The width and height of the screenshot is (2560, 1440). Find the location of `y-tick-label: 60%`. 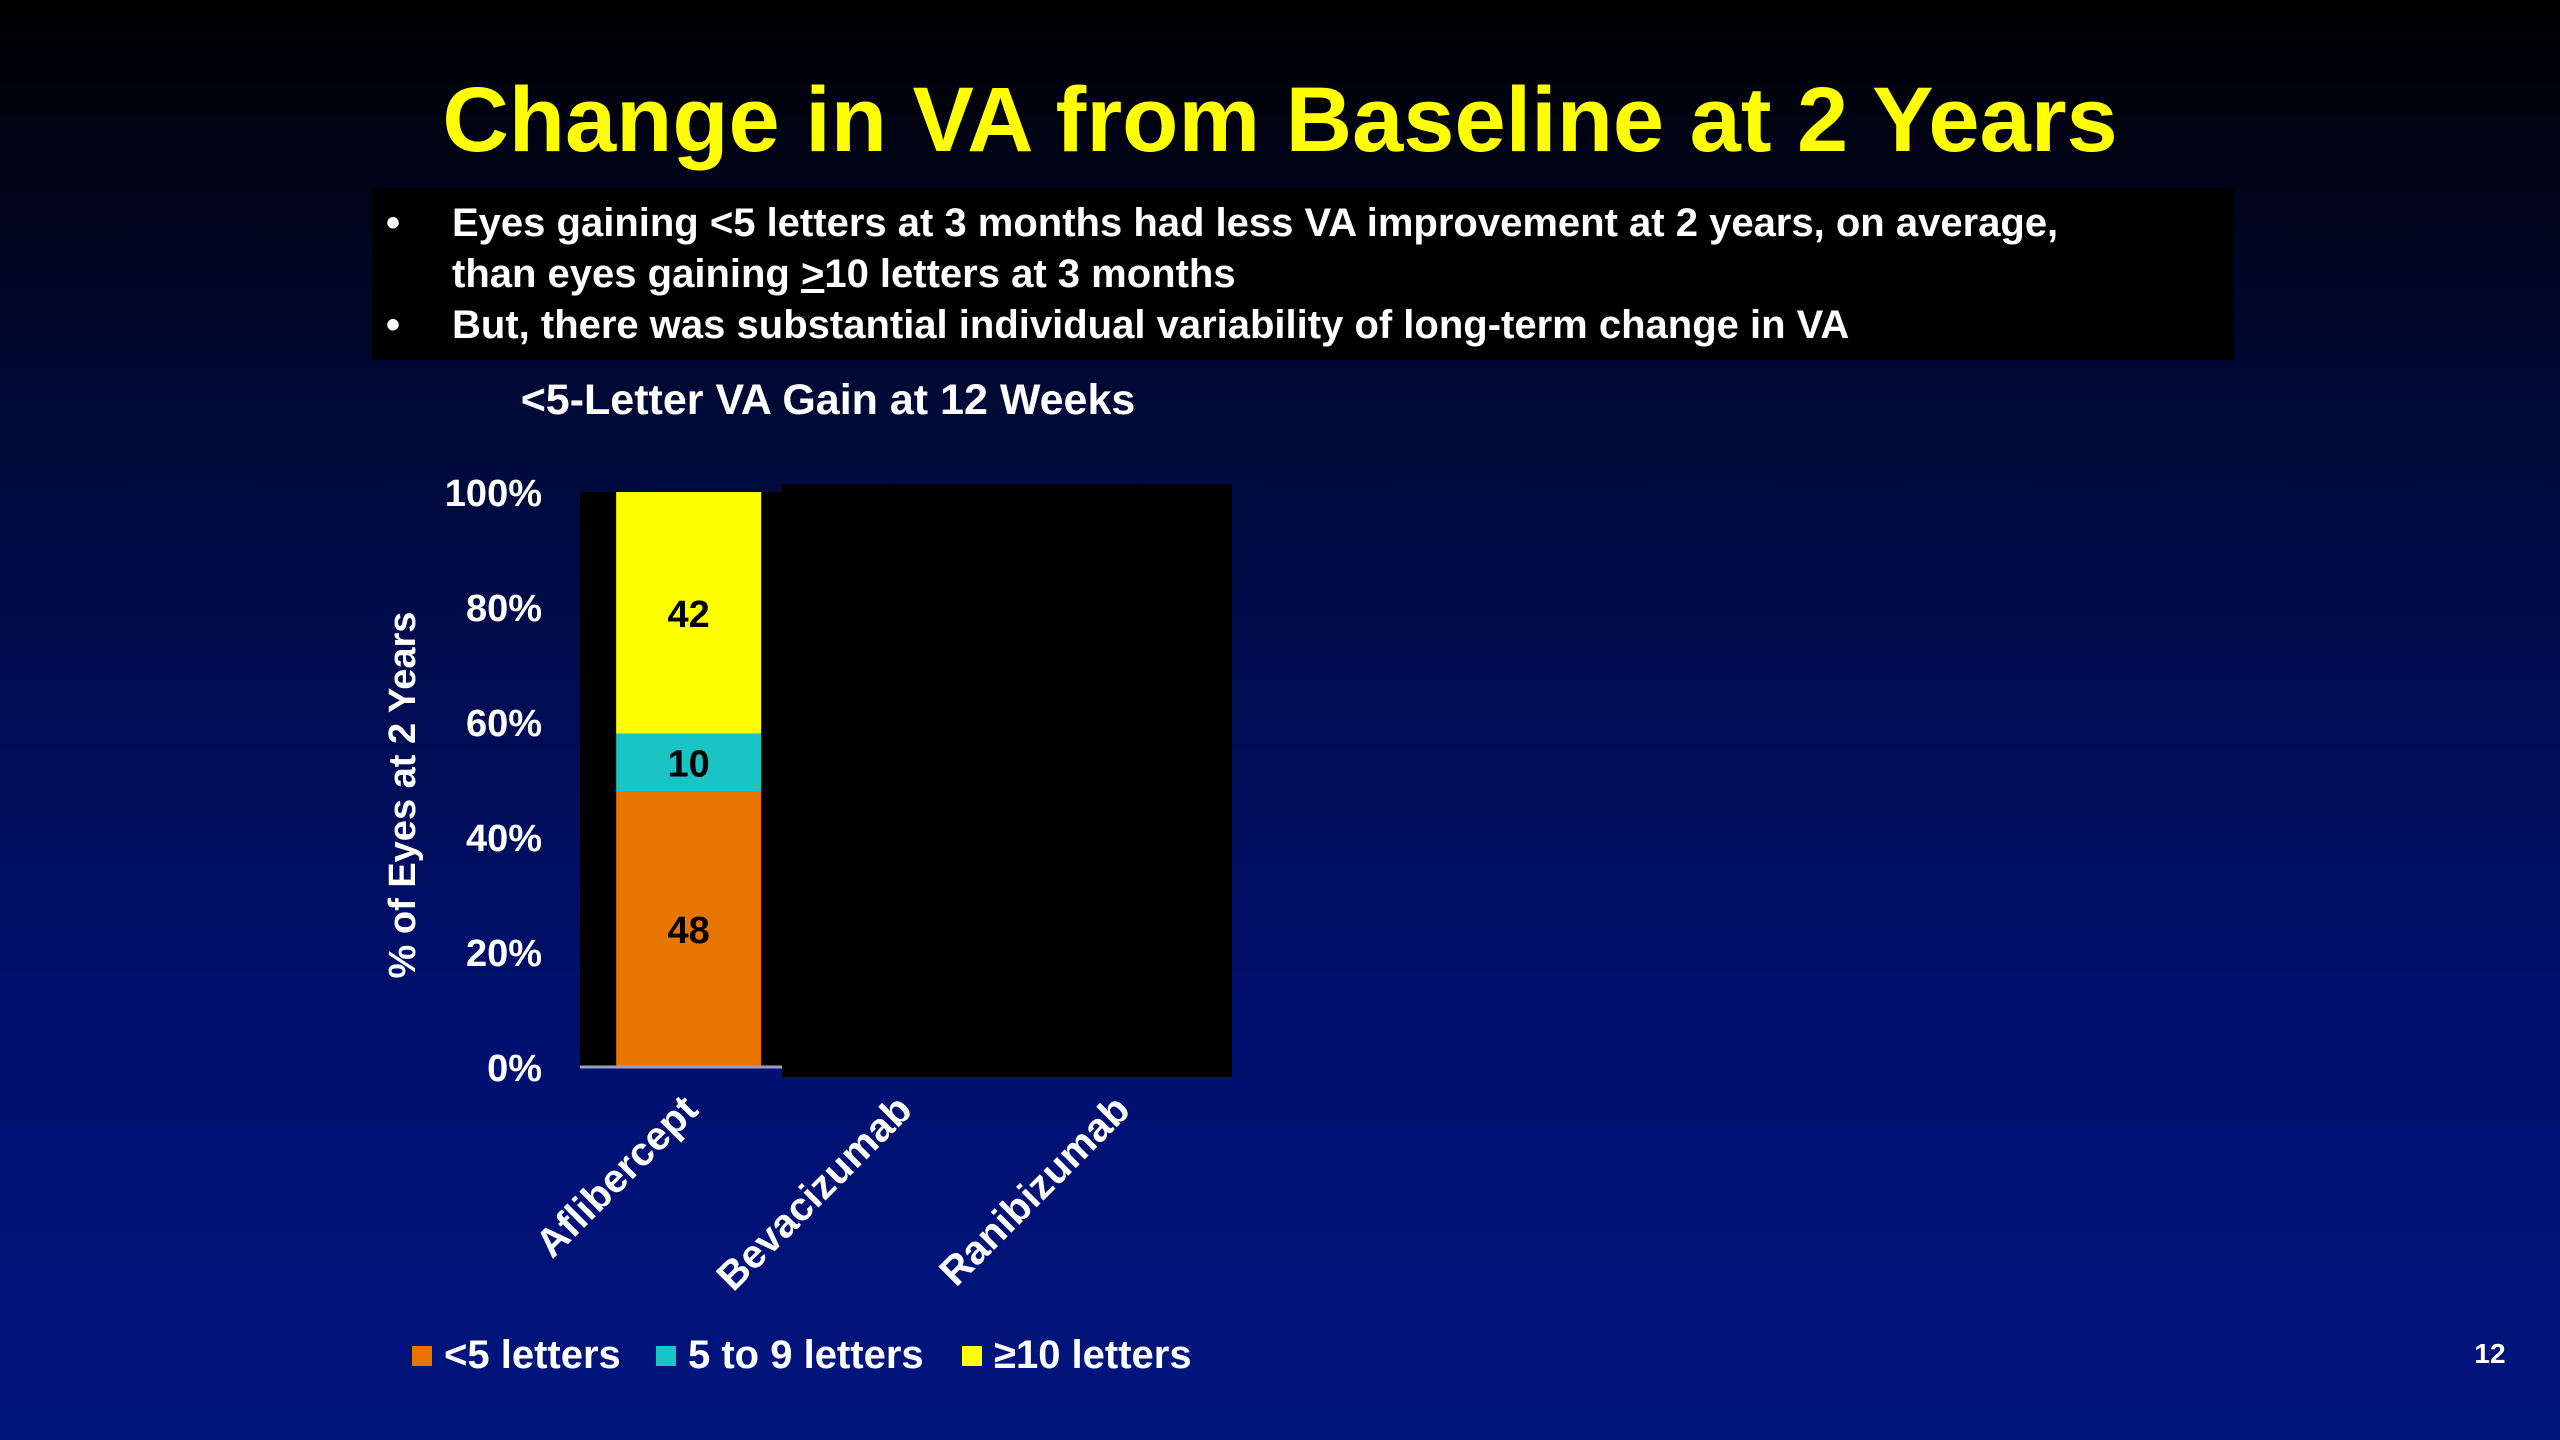

y-tick-label: 60% is located at coordinates (504, 724).